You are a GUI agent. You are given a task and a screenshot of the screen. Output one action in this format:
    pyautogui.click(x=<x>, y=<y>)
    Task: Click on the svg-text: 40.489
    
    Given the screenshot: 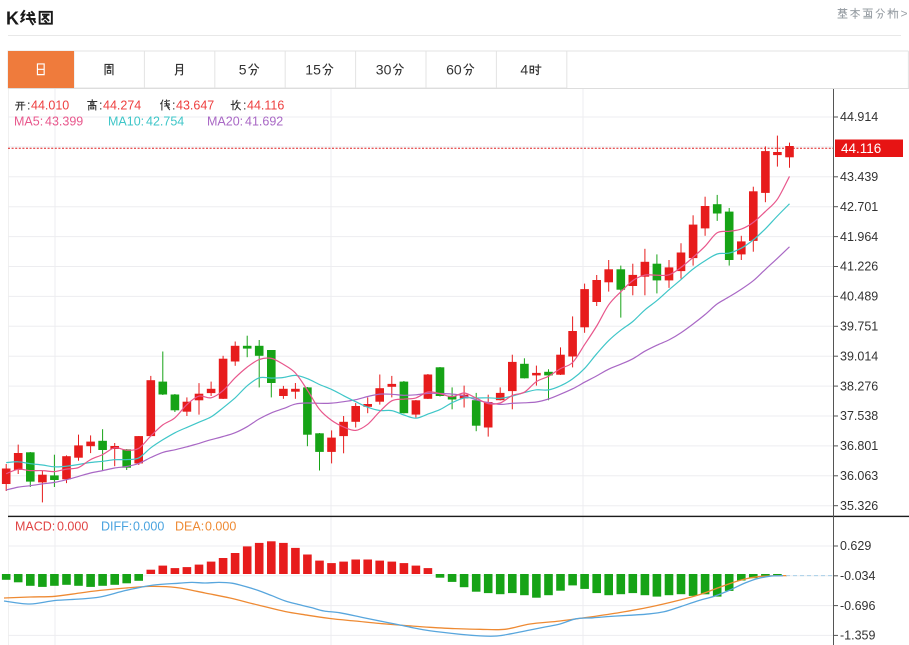 What is the action you would take?
    pyautogui.click(x=859, y=297)
    